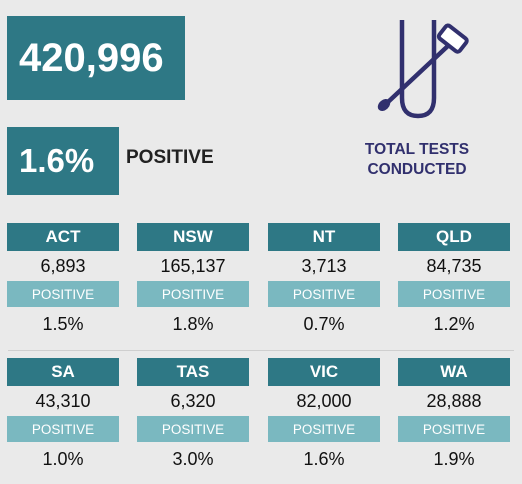 This screenshot has width=522, height=484. Describe the element at coordinates (454, 458) in the screenshot. I see `state-positive-value: 1.9%` at that location.